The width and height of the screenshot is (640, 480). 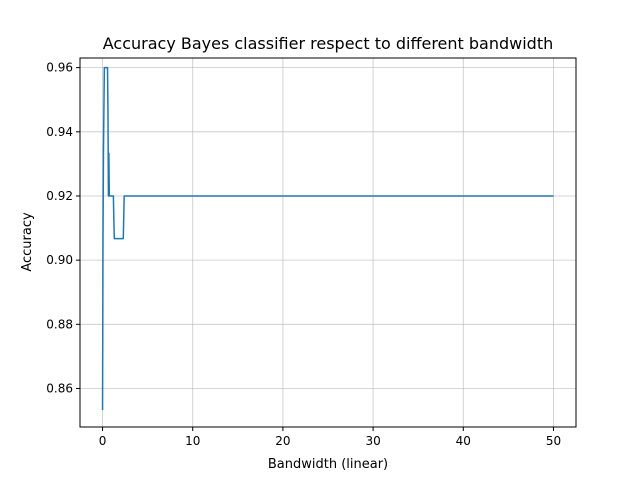 I want to click on x-tick-label: 10, so click(x=192, y=441).